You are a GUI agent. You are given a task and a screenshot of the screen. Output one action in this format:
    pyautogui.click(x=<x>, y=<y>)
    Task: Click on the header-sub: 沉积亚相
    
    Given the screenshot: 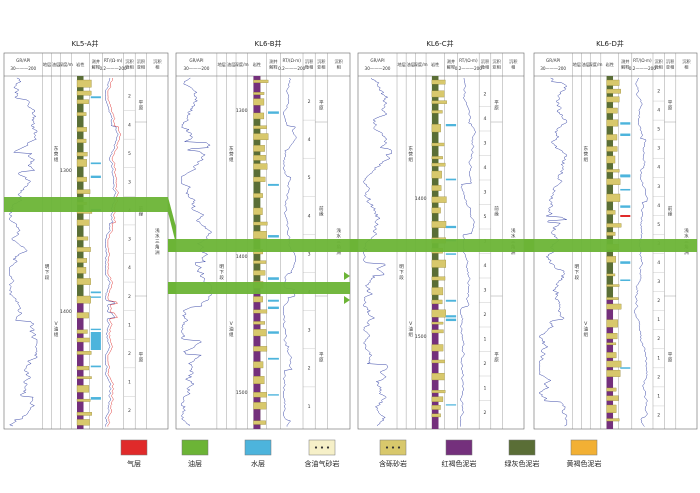 What is the action you would take?
    pyautogui.click(x=321, y=64)
    